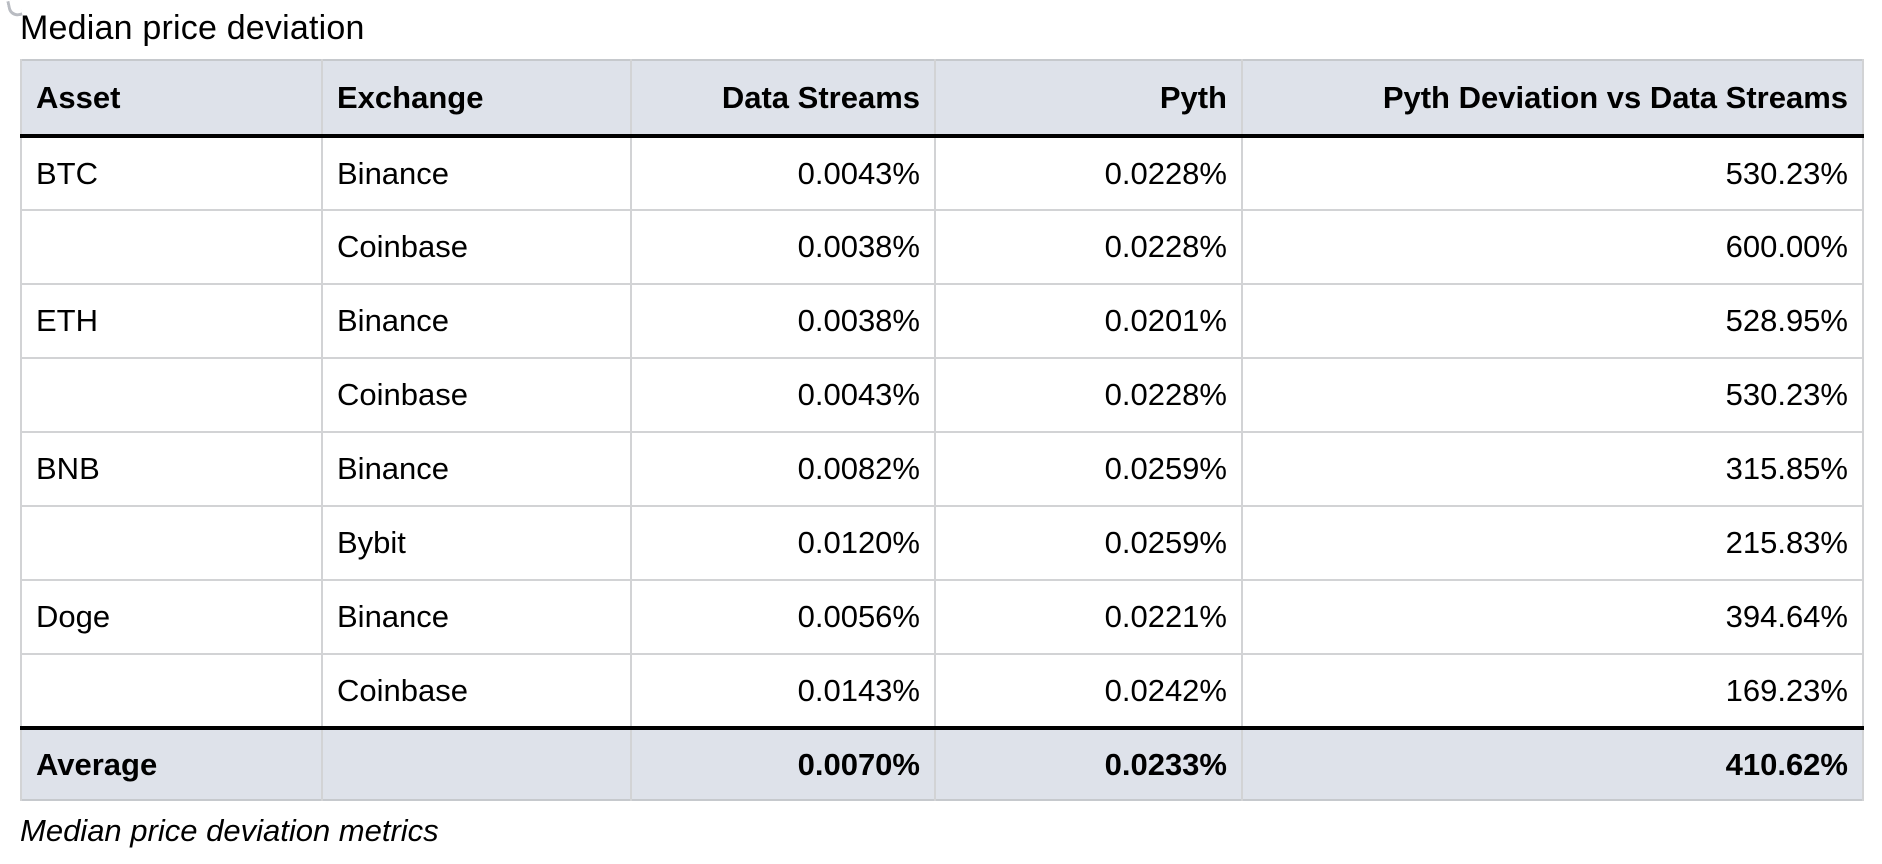 The height and width of the screenshot is (864, 1882). I want to click on average-cell-pyth: 0.0233%, so click(1088, 763).